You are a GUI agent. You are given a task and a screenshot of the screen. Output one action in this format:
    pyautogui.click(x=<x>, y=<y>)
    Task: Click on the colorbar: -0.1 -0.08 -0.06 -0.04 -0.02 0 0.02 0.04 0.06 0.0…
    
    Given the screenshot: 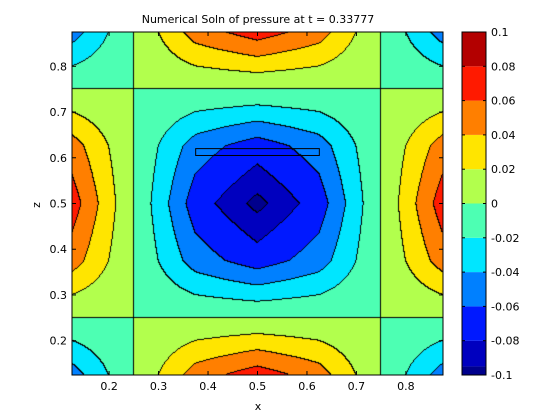 What is the action you would take?
    pyautogui.click(x=490, y=204)
    